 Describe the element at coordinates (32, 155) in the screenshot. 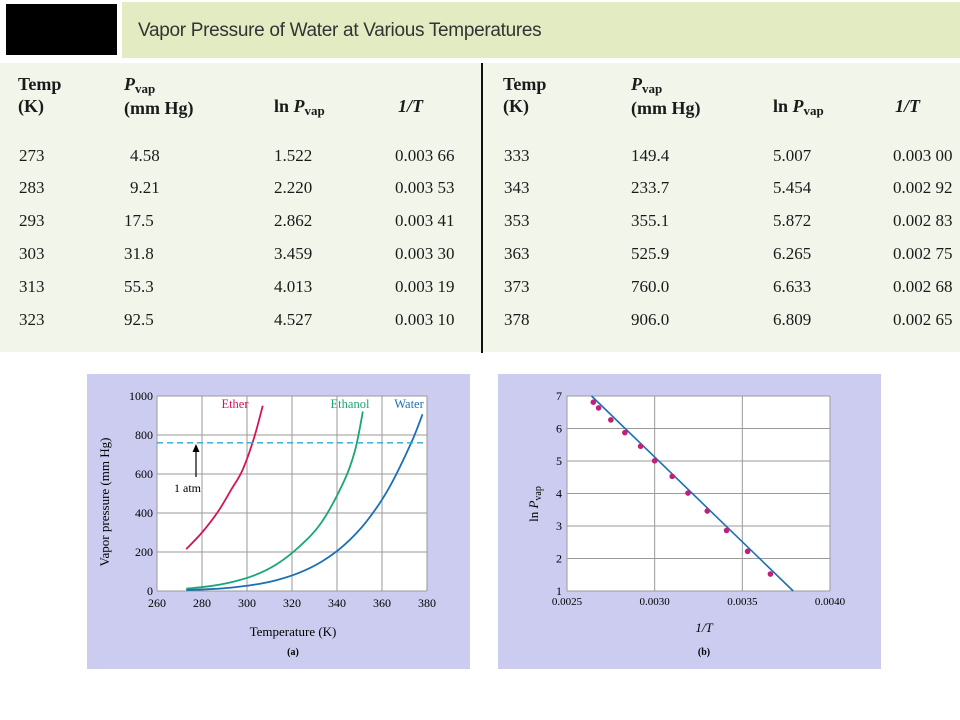

I see `table-cell: 273` at that location.